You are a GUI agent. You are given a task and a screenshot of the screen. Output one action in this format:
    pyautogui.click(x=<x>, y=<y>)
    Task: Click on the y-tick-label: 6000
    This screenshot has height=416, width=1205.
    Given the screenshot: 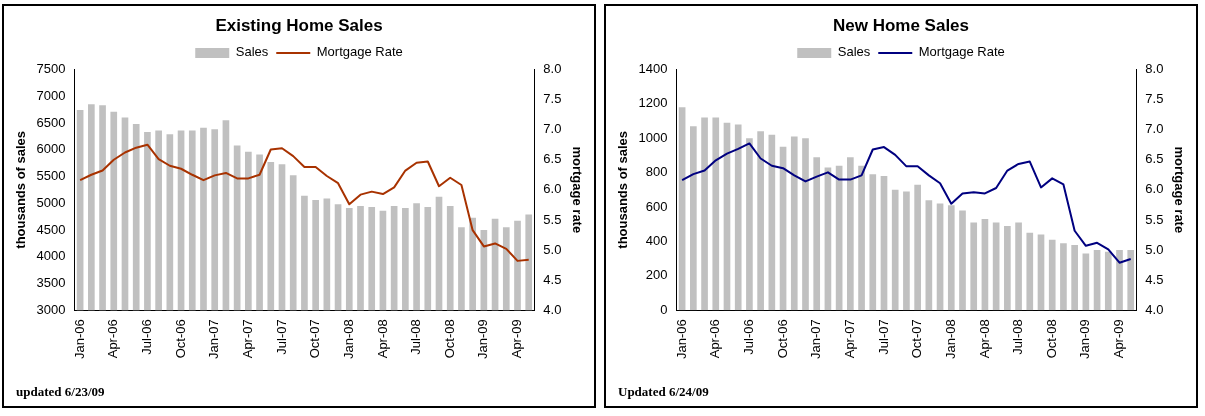 What is the action you would take?
    pyautogui.click(x=51, y=149)
    